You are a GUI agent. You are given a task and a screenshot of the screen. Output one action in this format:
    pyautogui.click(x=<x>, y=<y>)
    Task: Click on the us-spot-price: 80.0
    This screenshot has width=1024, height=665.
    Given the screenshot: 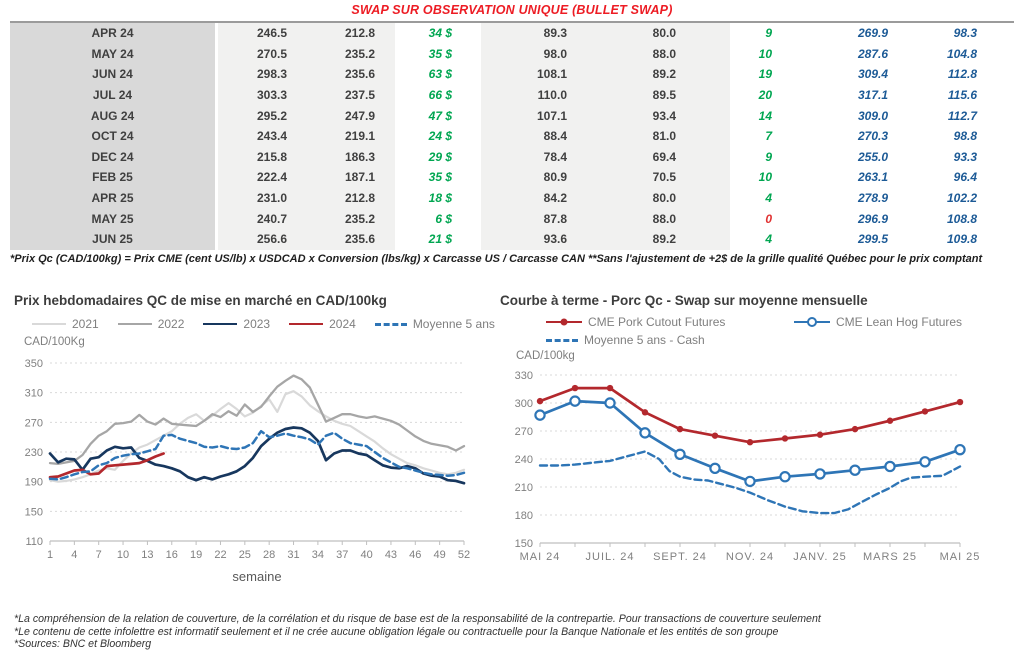 What is the action you would take?
    pyautogui.click(x=667, y=198)
    